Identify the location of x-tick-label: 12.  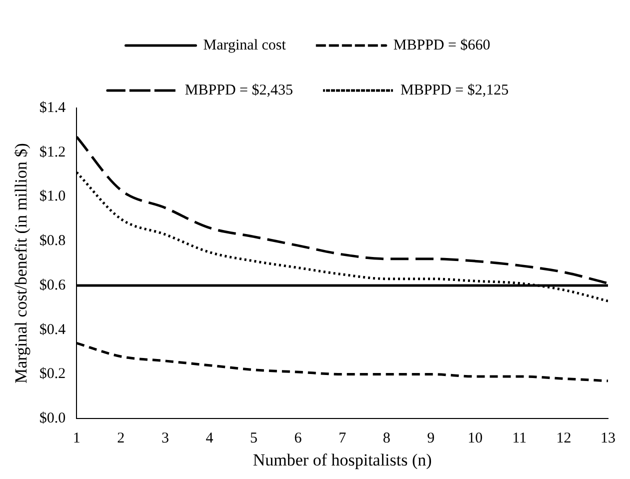
(564, 438).